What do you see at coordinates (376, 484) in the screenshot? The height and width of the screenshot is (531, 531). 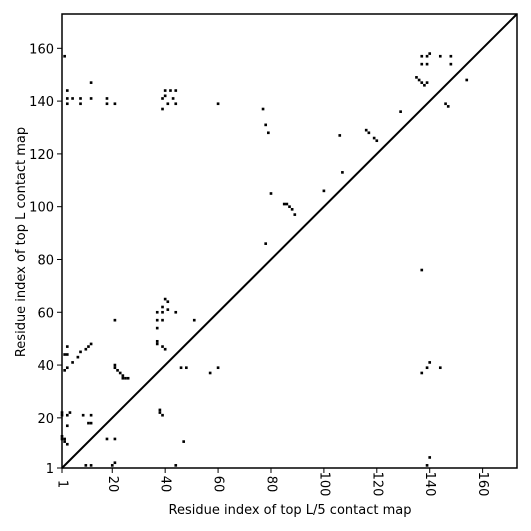 I see `x-tick-label: 120` at bounding box center [376, 484].